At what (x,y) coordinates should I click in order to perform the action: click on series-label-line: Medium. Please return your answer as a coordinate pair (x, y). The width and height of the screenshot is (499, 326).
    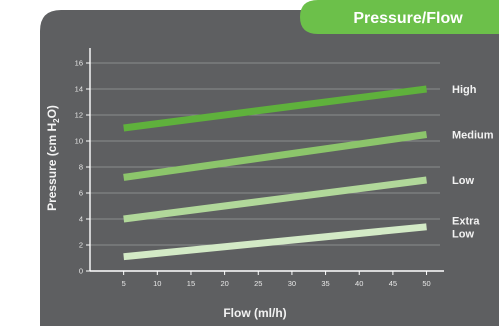
    Looking at the image, I should click on (473, 136).